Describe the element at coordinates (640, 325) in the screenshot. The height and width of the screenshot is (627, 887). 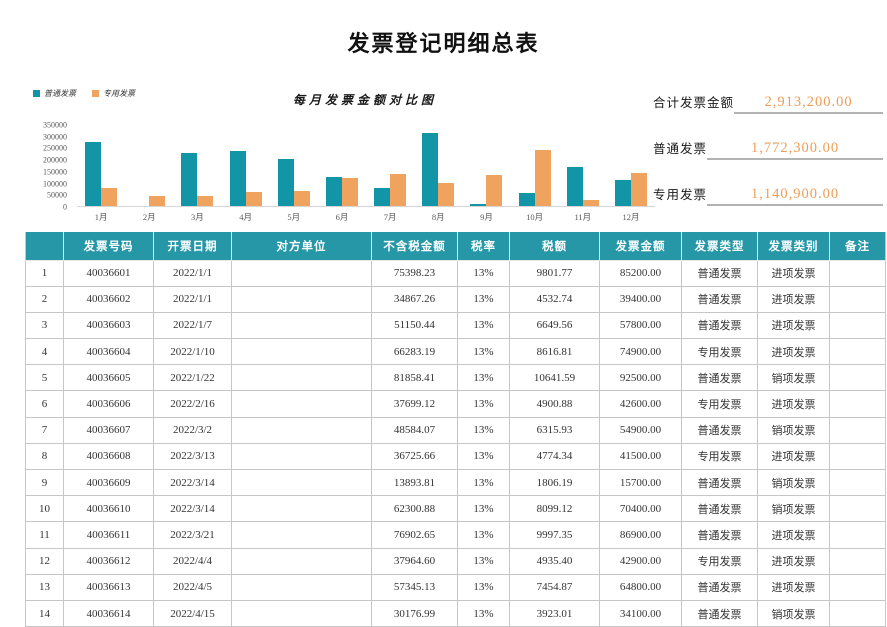
I see `table-cell: 57800.00` at that location.